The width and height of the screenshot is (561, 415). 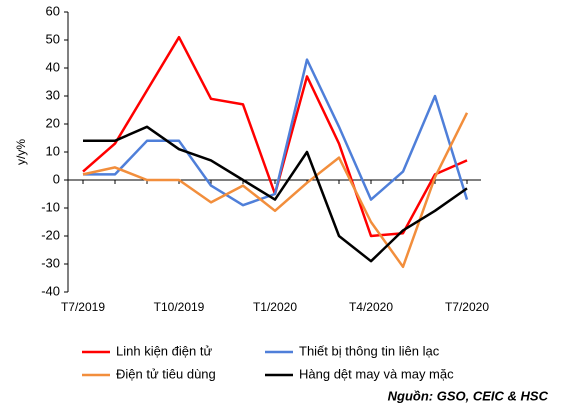 I want to click on y-tick-label: 10, so click(x=53, y=150).